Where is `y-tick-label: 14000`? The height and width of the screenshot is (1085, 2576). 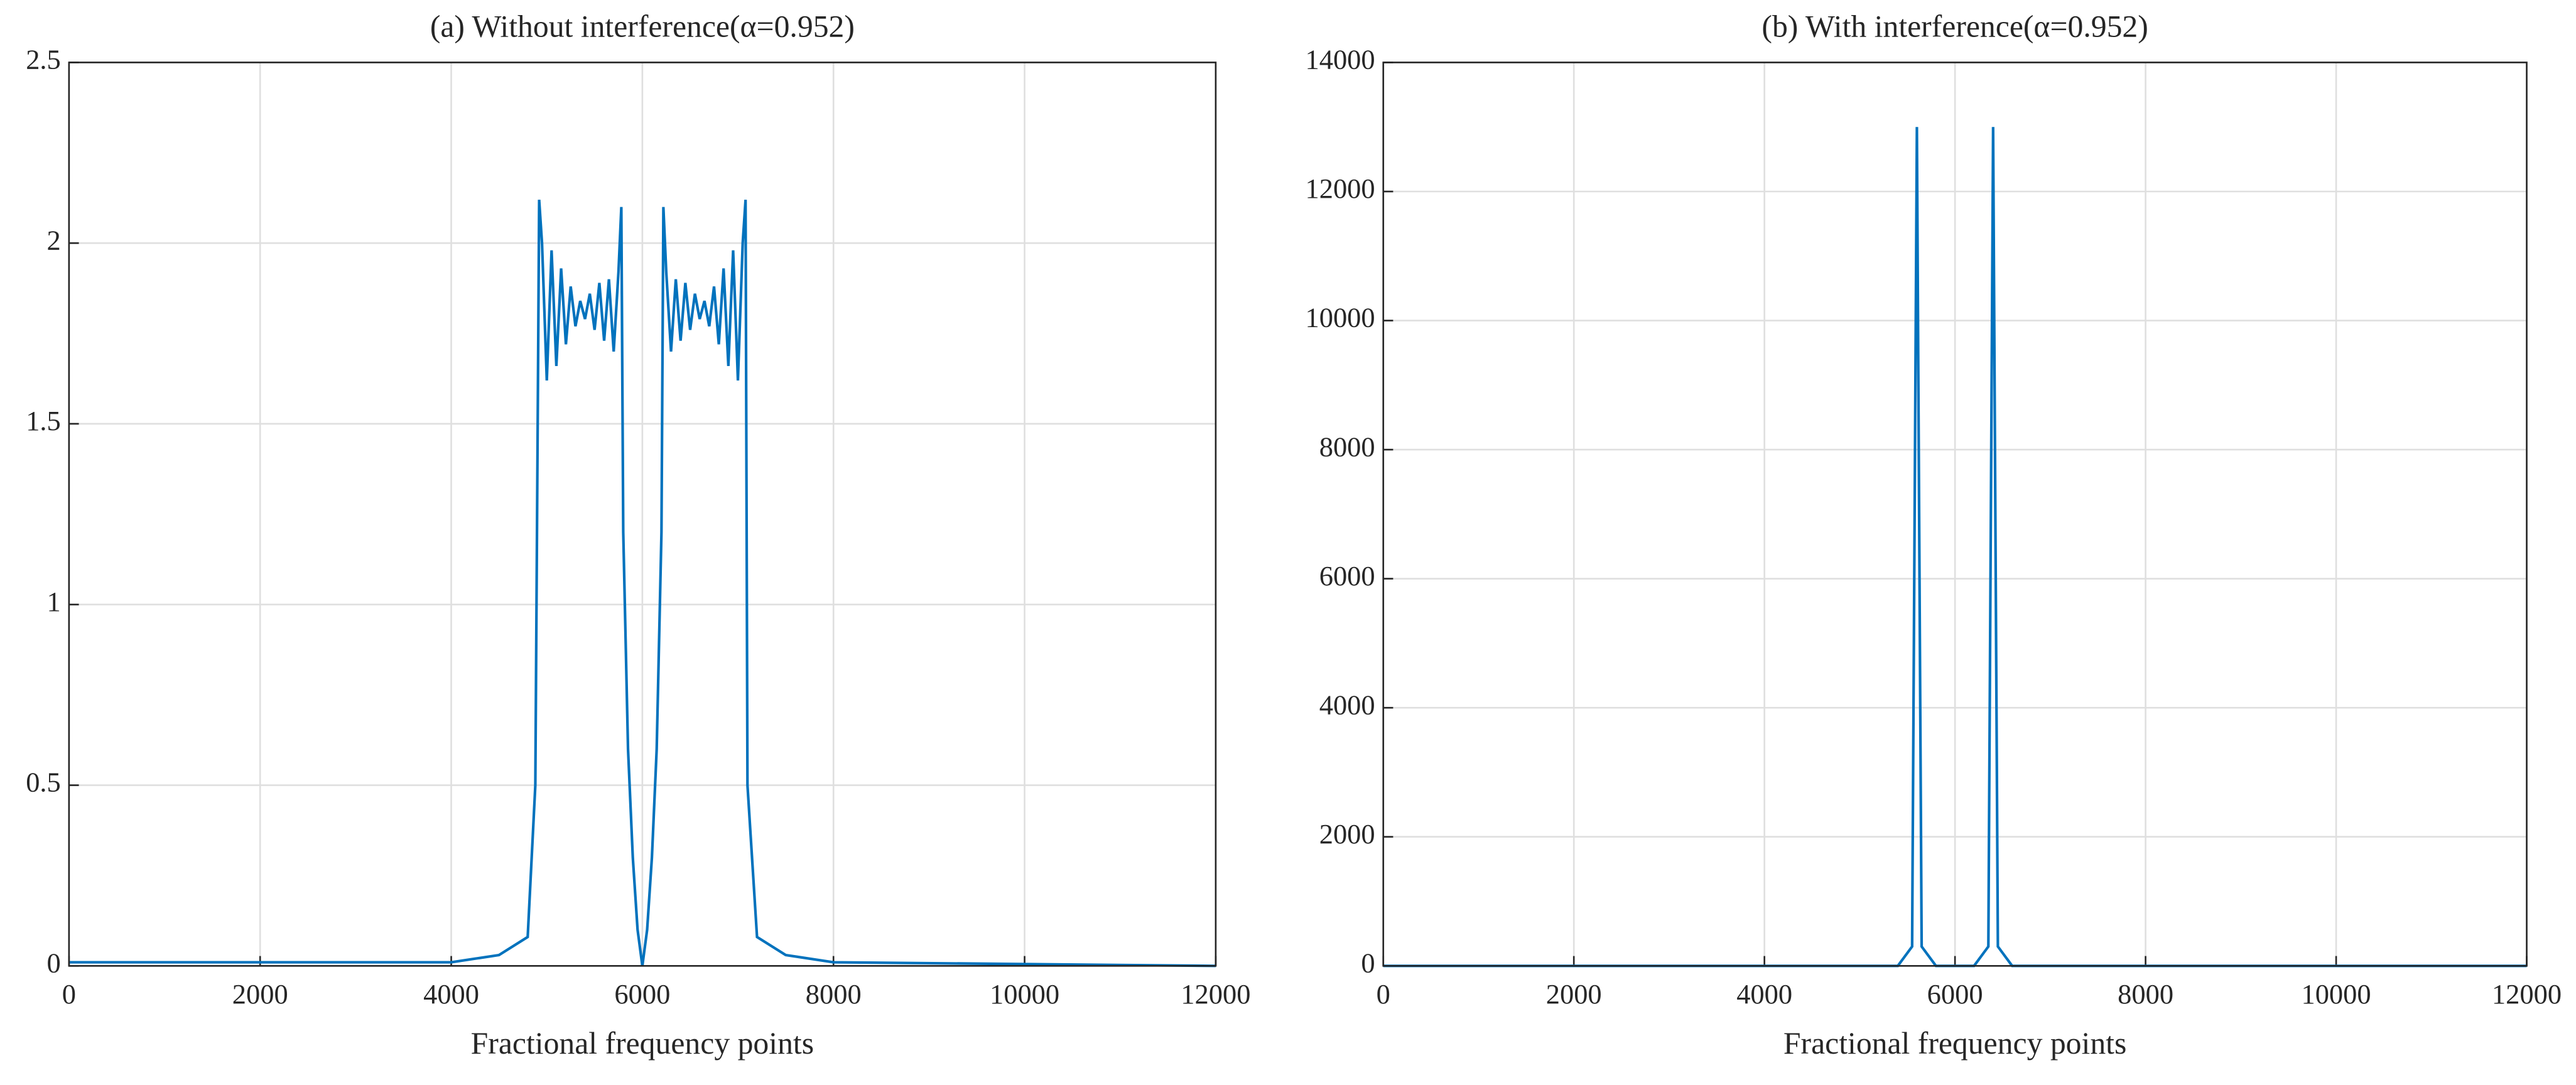
y-tick-label: 14000 is located at coordinates (1340, 59).